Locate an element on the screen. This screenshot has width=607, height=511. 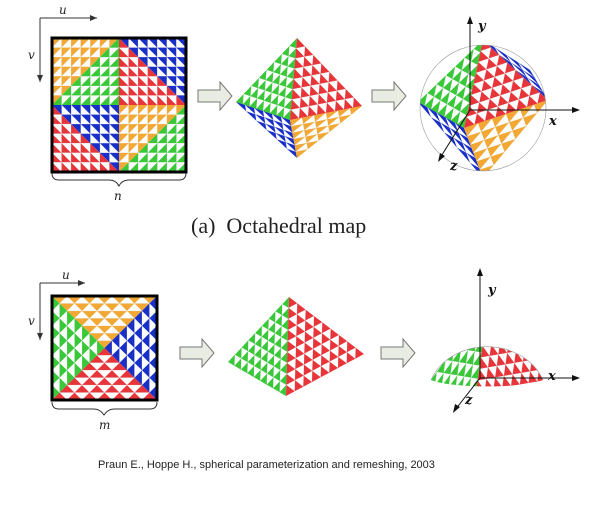
top-square-tiles is located at coordinates (119, 105).